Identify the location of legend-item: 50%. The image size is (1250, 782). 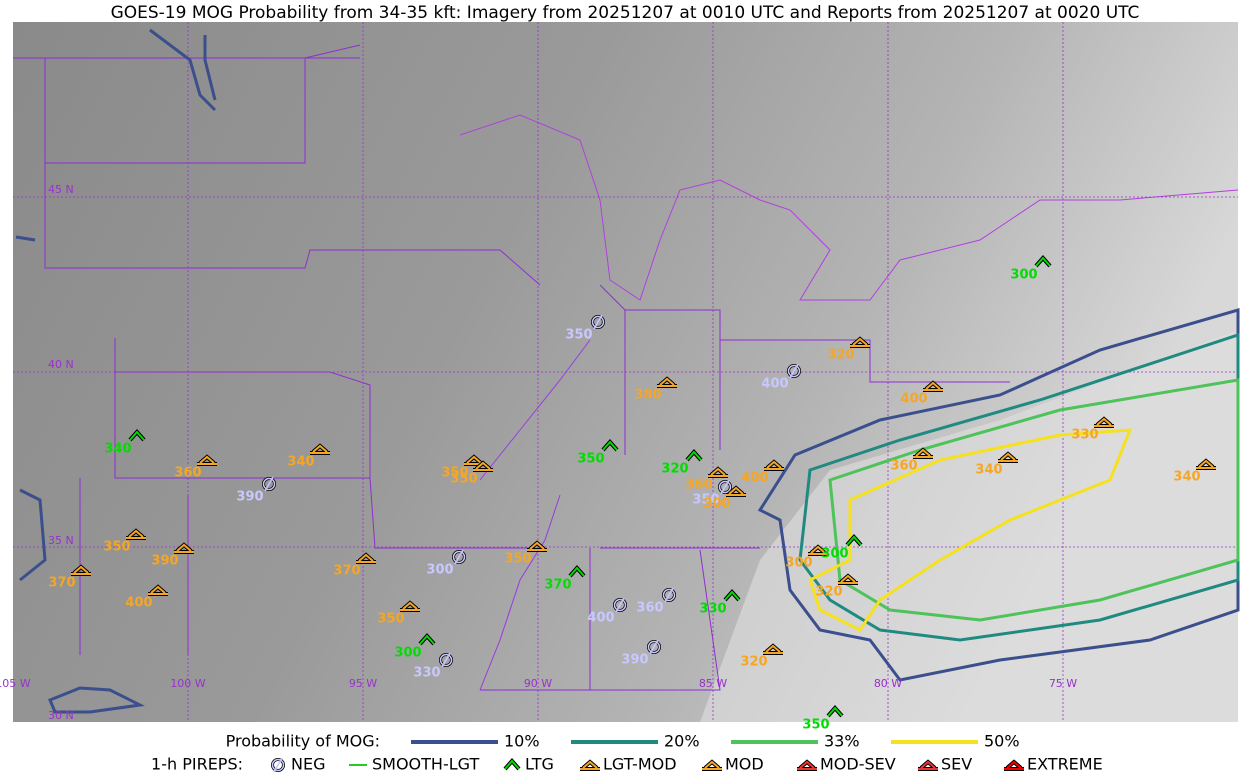
(1002, 741).